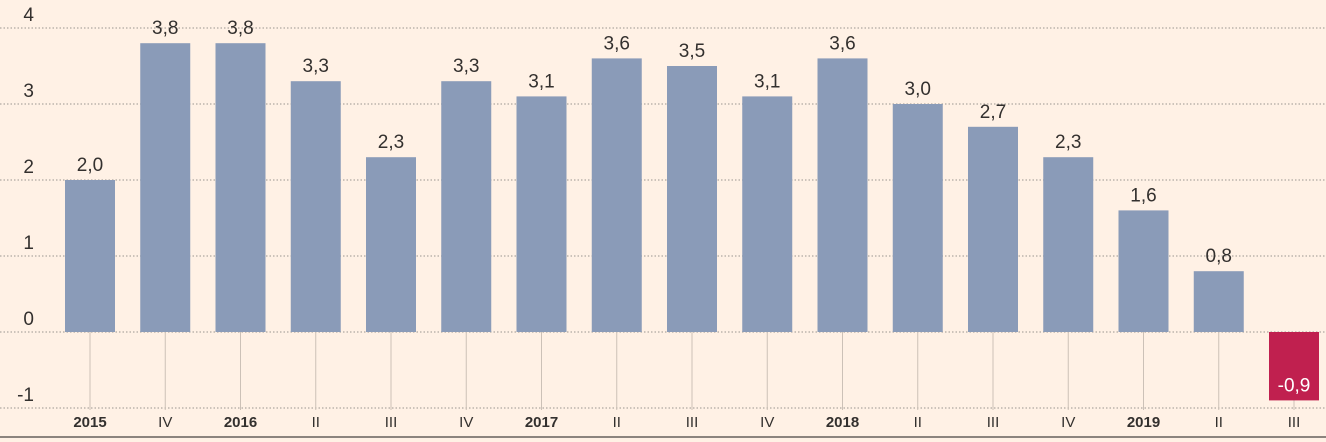  I want to click on value-label: 3,0, so click(918, 89).